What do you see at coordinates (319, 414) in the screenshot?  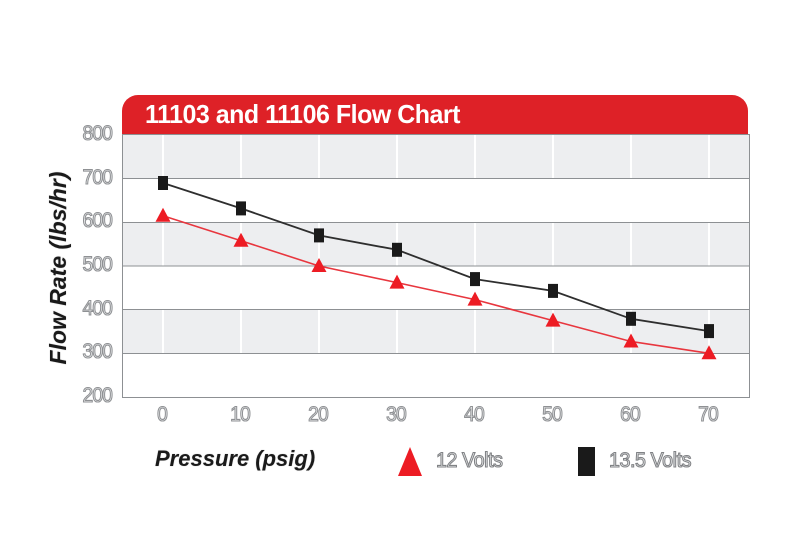 I see `x-tick-label: 20` at bounding box center [319, 414].